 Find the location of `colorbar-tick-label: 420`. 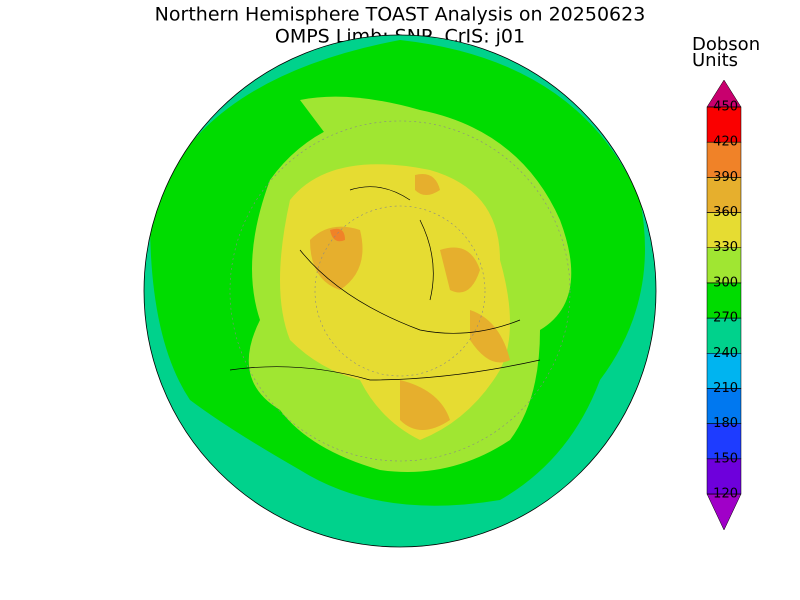

colorbar-tick-label: 420 is located at coordinates (725, 142).